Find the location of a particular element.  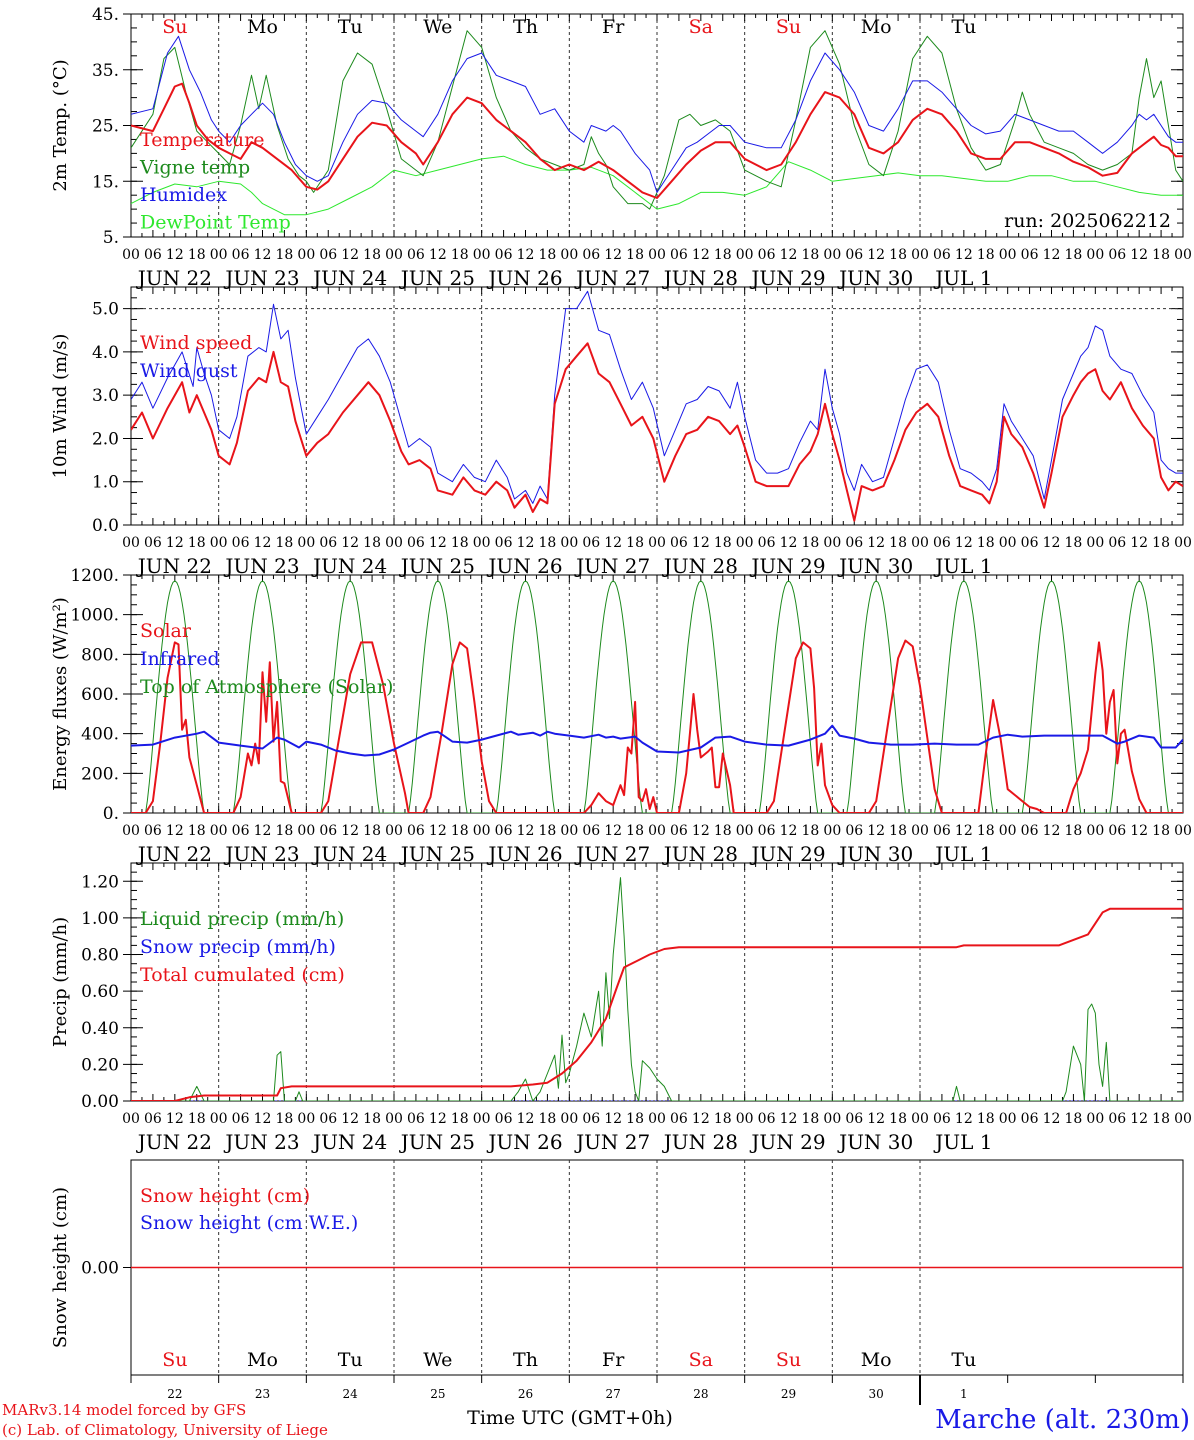

plot-frame is located at coordinates (657, 406).